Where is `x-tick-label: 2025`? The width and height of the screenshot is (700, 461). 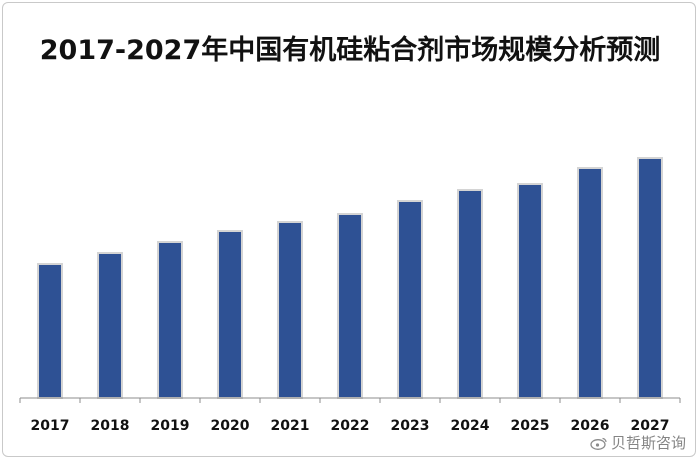 x-tick-label: 2025 is located at coordinates (530, 426).